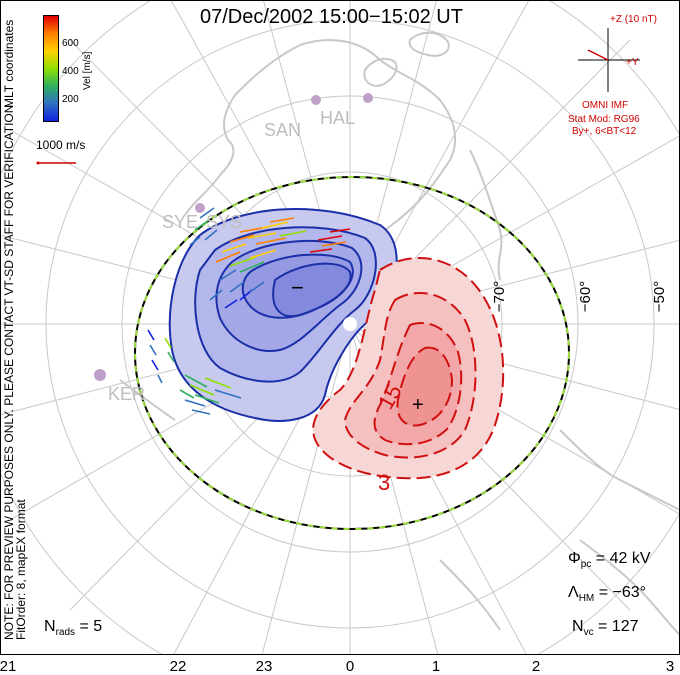 This screenshot has width=680, height=675. I want to click on velocity-vectors, so click(249, 311).